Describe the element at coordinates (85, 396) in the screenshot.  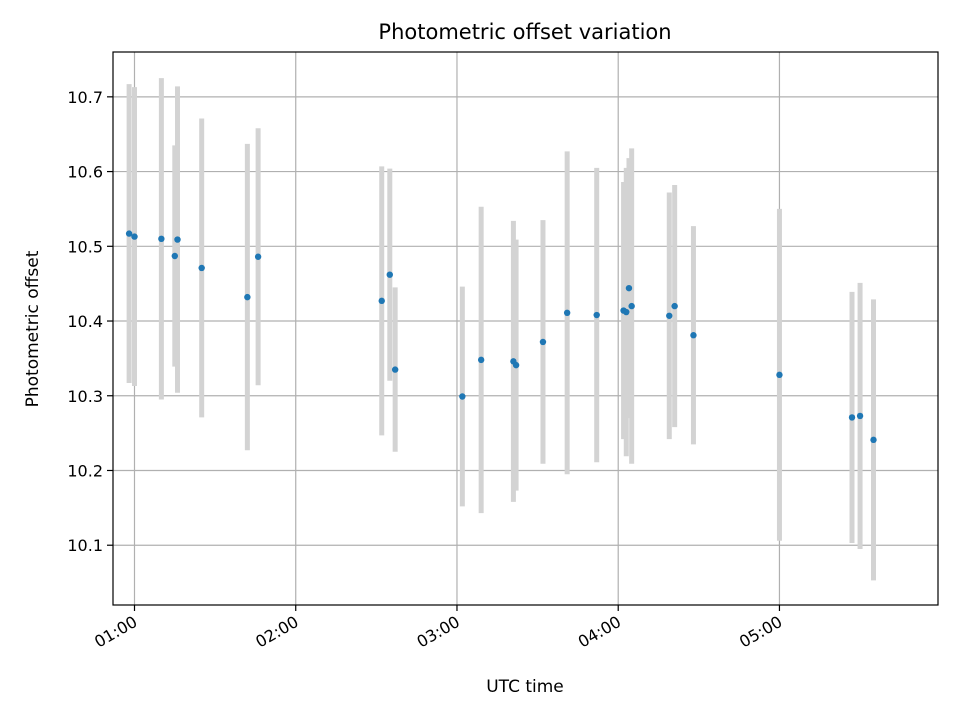
I see `y-tick-label: 10.3` at that location.